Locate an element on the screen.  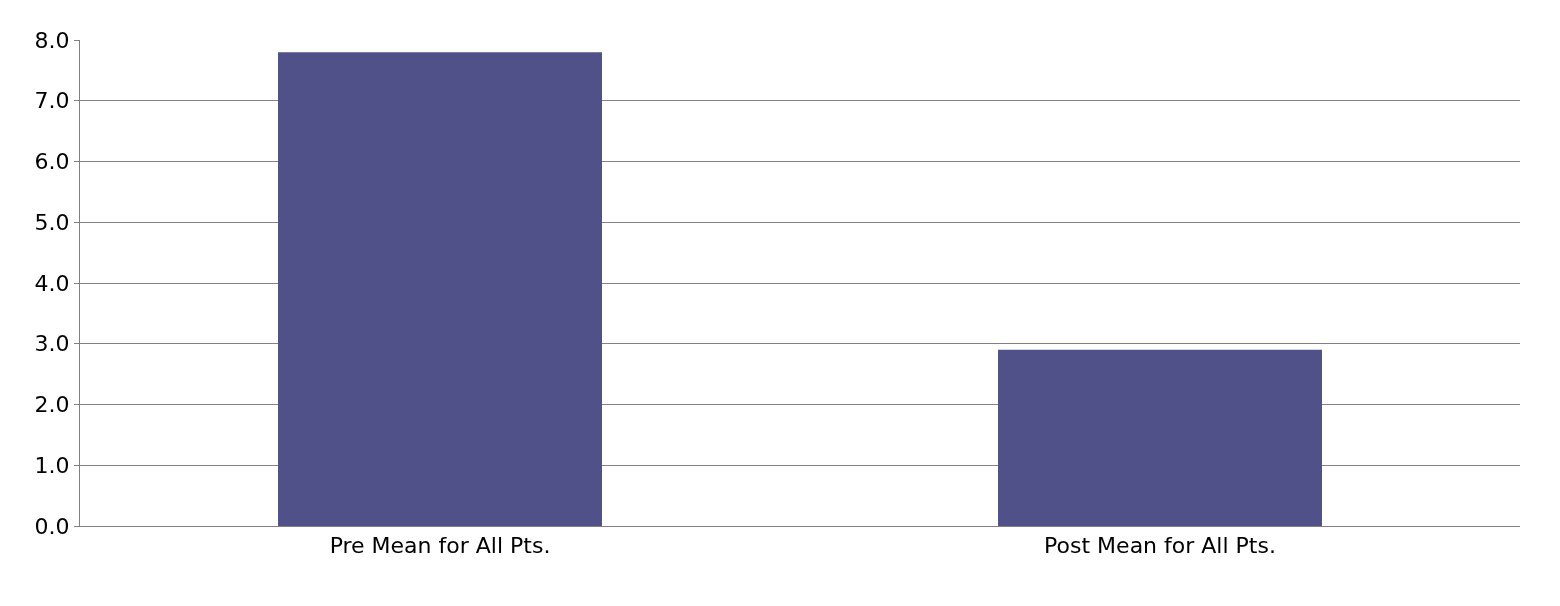
y-tick-label: 7.0 is located at coordinates (52, 101).